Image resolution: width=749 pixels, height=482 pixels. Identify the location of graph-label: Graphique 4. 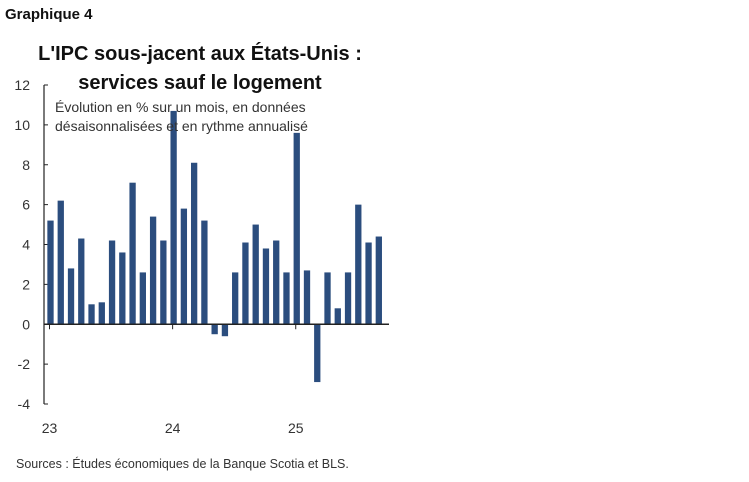
(49, 14).